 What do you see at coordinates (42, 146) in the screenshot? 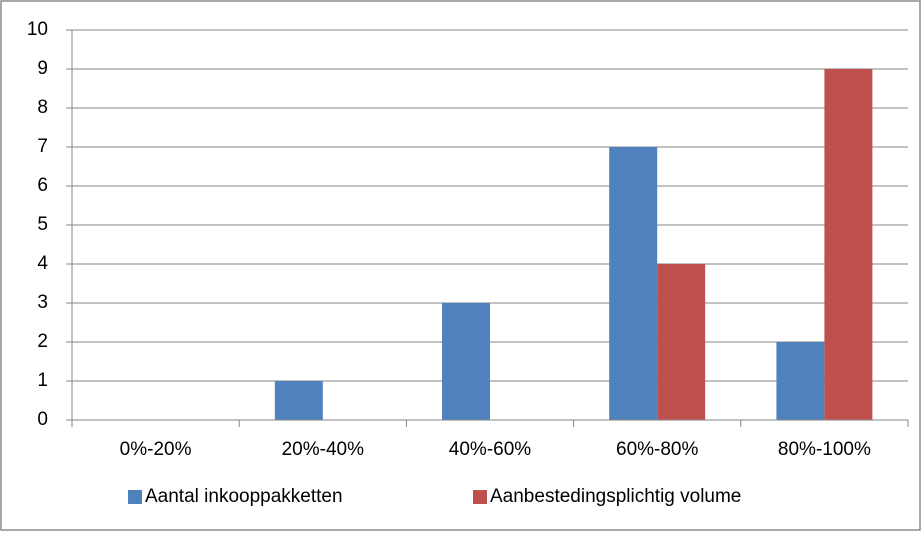
I see `y-tick-label: 7` at bounding box center [42, 146].